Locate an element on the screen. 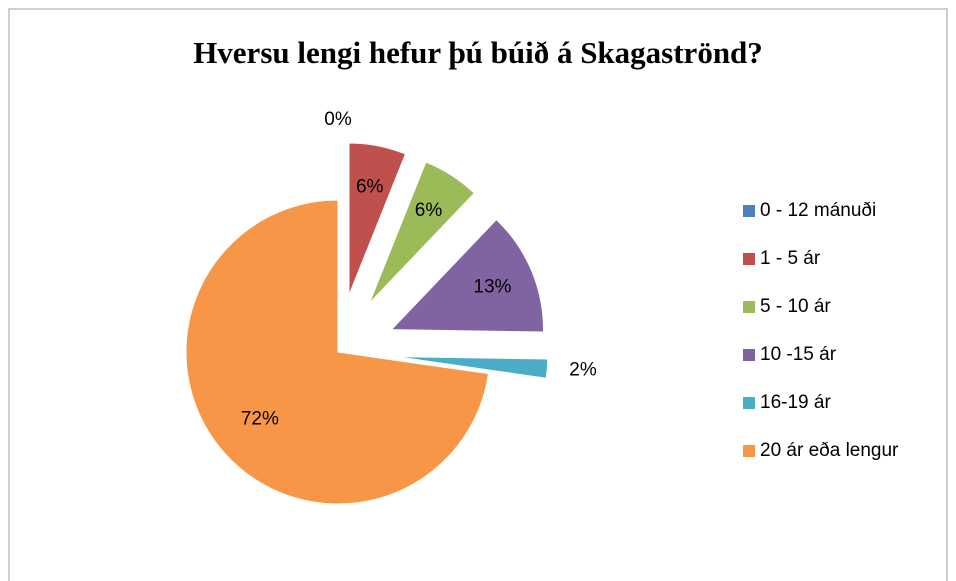 This screenshot has width=956, height=581. data-label: 72% is located at coordinates (260, 419).